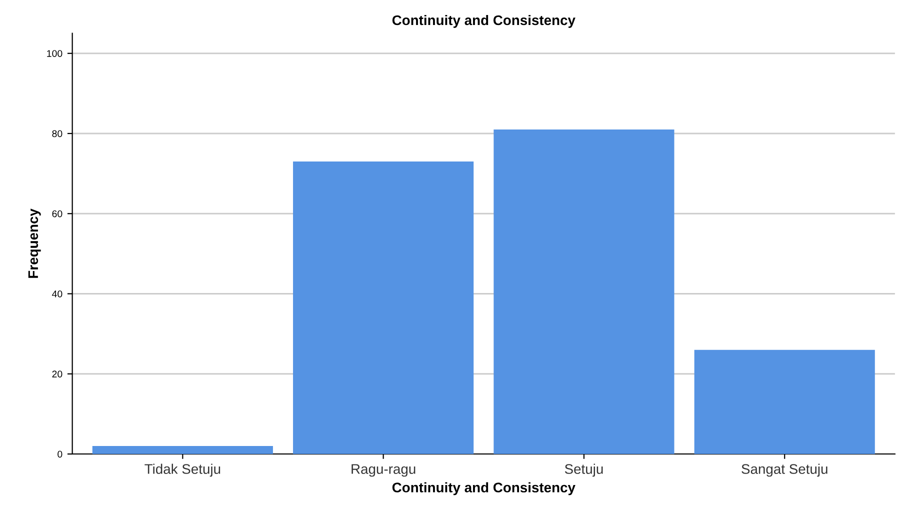 The image size is (904, 513). Describe the element at coordinates (384, 470) in the screenshot. I see `x-tick-label: Ragu-ragu` at that location.